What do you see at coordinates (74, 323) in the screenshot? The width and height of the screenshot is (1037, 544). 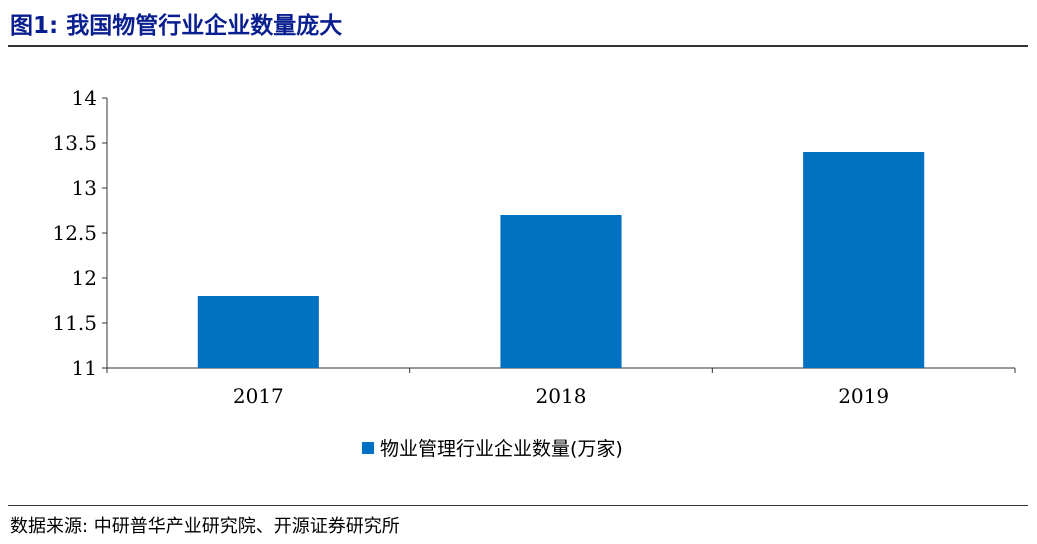 I see `y-tick-label: 11.5` at bounding box center [74, 323].